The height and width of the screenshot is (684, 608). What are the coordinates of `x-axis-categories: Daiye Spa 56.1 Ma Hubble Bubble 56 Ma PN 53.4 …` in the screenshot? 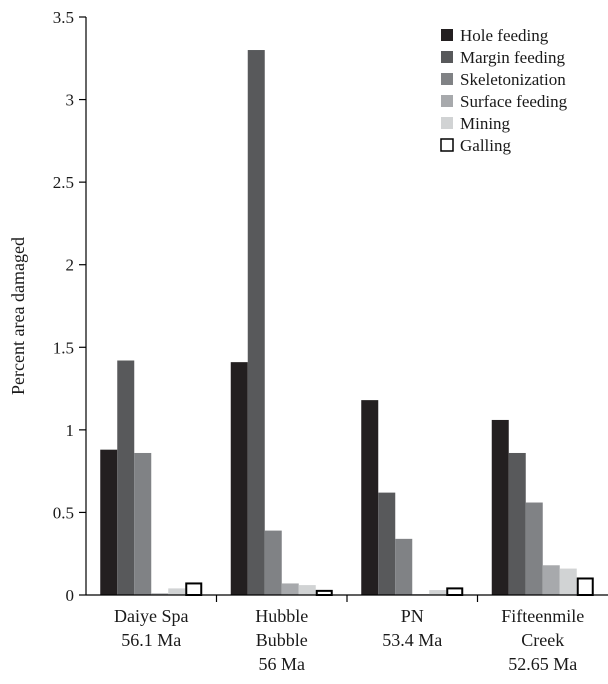 It's located at (349, 634).